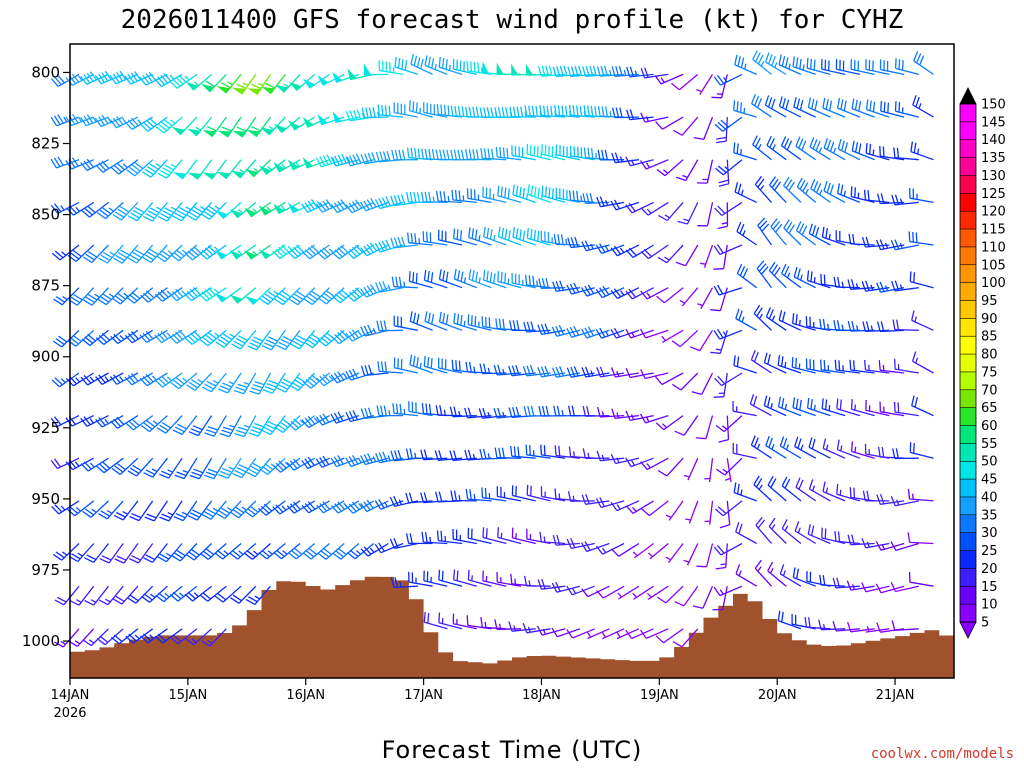 This screenshot has width=1024, height=768. Describe the element at coordinates (659, 695) in the screenshot. I see `x-tick-label: 19JAN` at that location.